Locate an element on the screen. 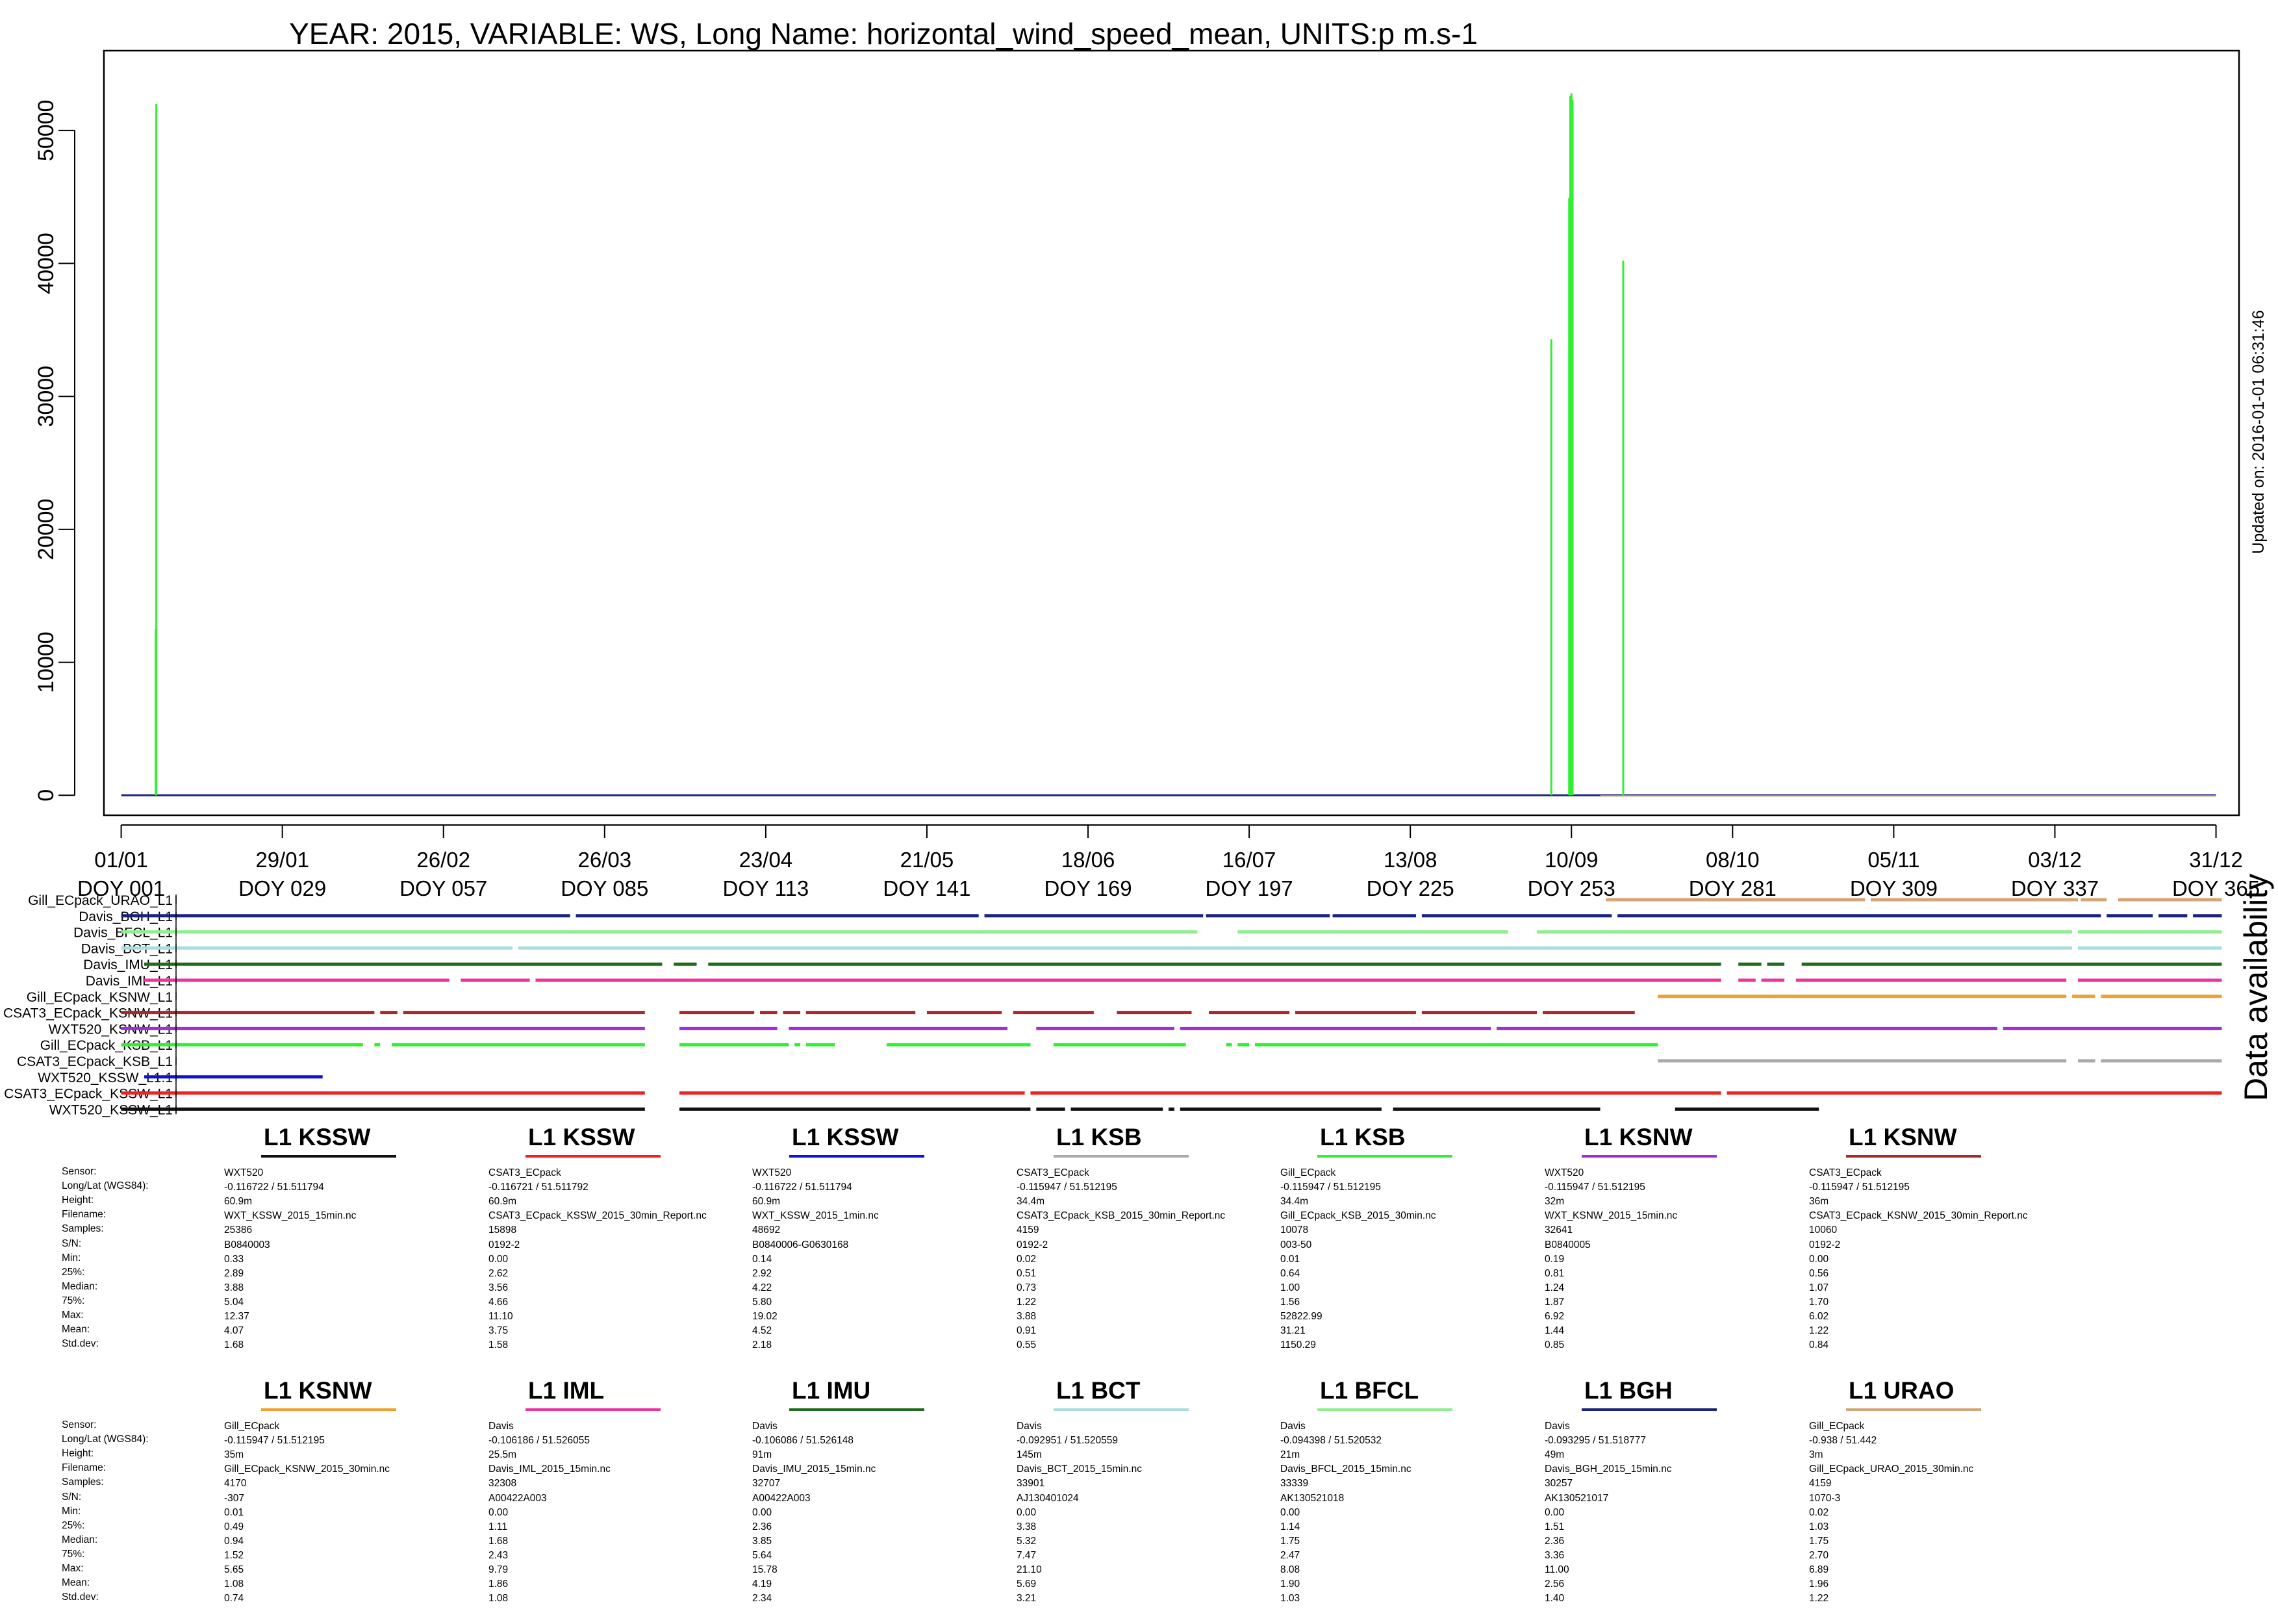  field-value: 25386 is located at coordinates (239, 1230).